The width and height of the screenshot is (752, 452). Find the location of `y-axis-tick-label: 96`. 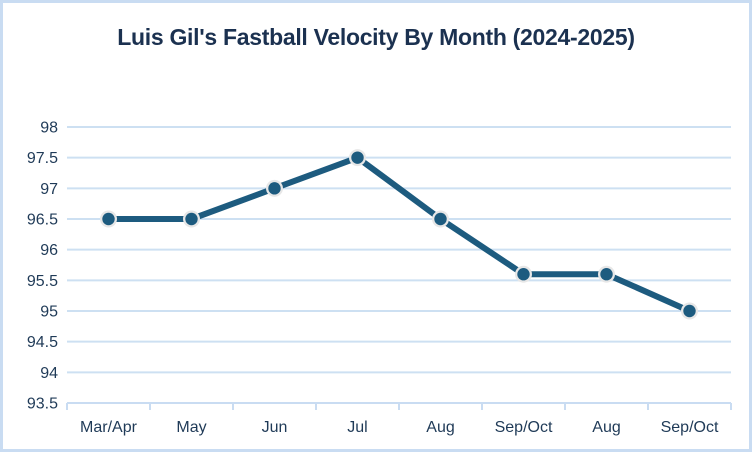

y-axis-tick-label: 96 is located at coordinates (49, 250).